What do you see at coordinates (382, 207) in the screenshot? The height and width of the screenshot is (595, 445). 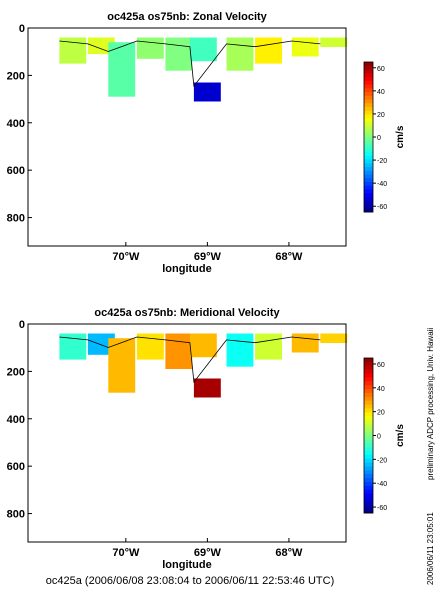 I see `colorbar-tick-label-1-7: -60` at bounding box center [382, 207].